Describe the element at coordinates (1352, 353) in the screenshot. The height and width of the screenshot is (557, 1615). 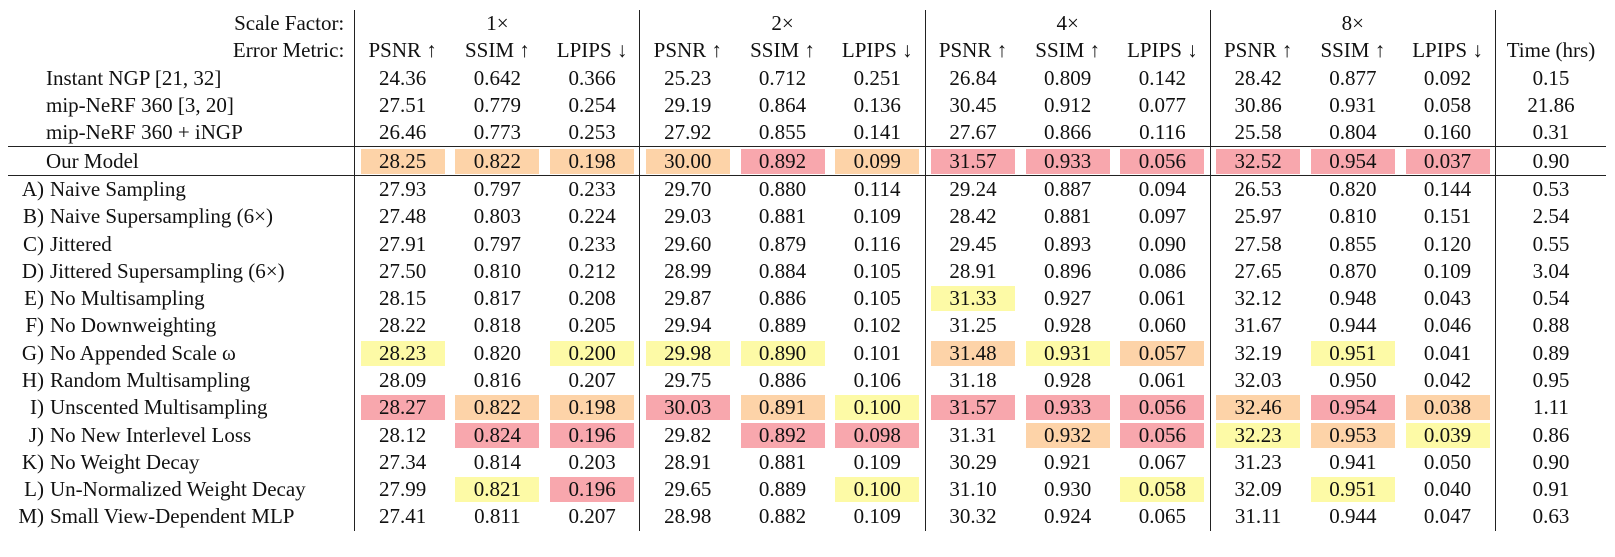
I see `metric-cell: 0.951` at that location.